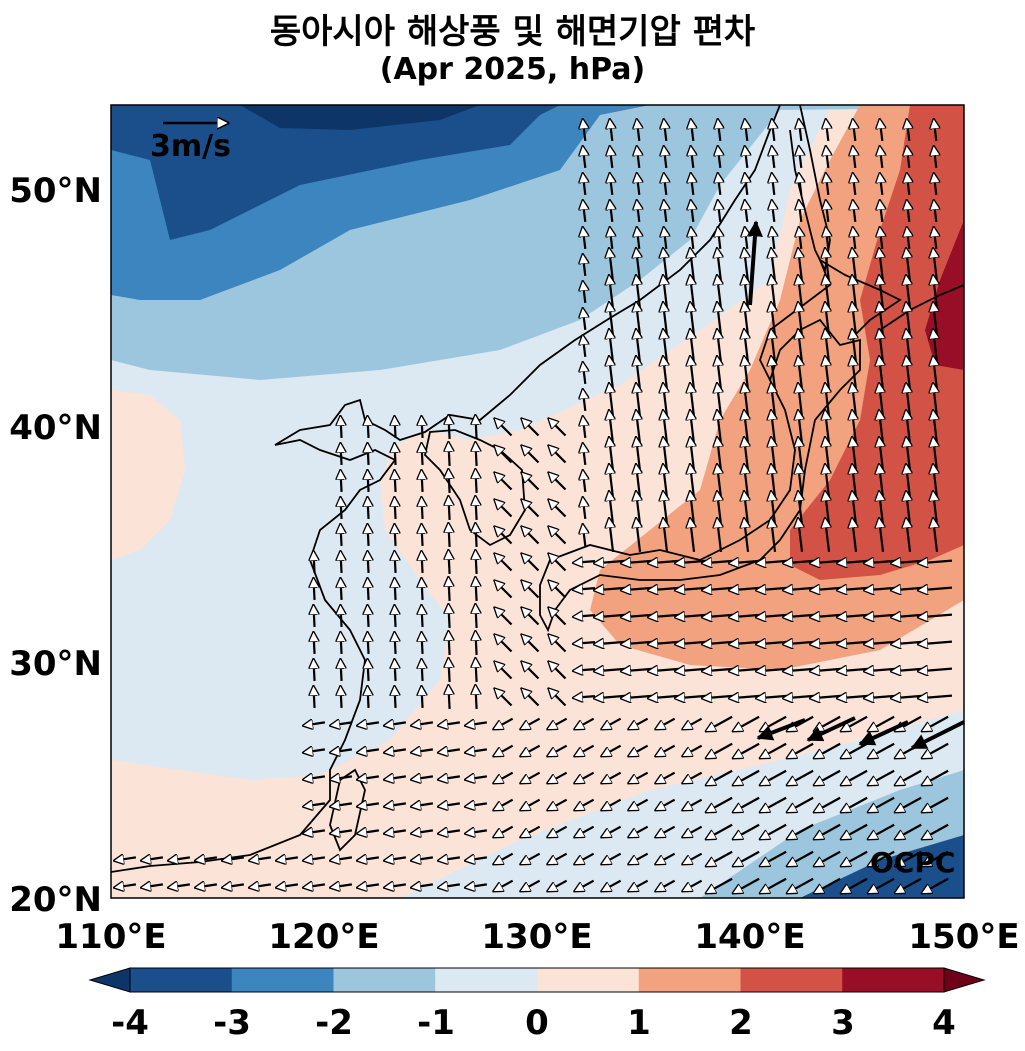 The image size is (1025, 1051). What do you see at coordinates (843, 1023) in the screenshot?
I see `colorbar-tick: 3` at bounding box center [843, 1023].